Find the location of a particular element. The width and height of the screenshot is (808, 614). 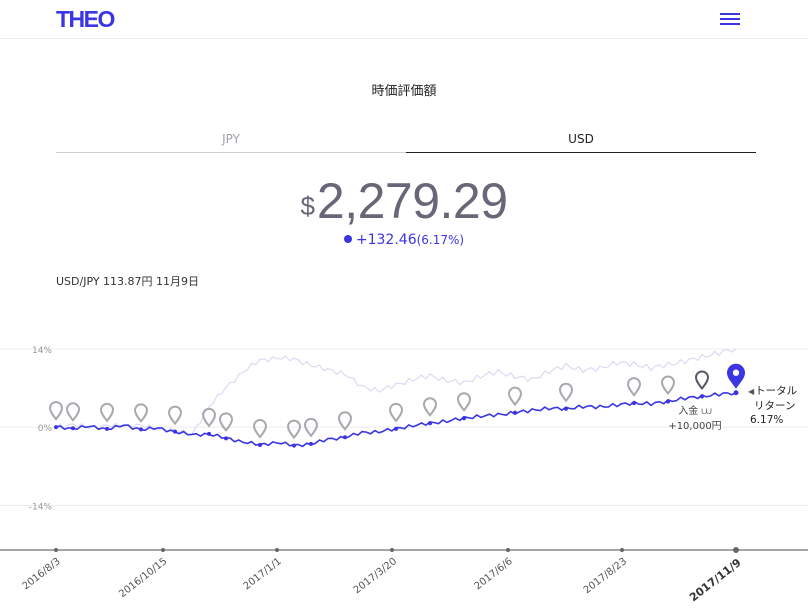

pointer-left-icon: ◀ is located at coordinates (751, 391).